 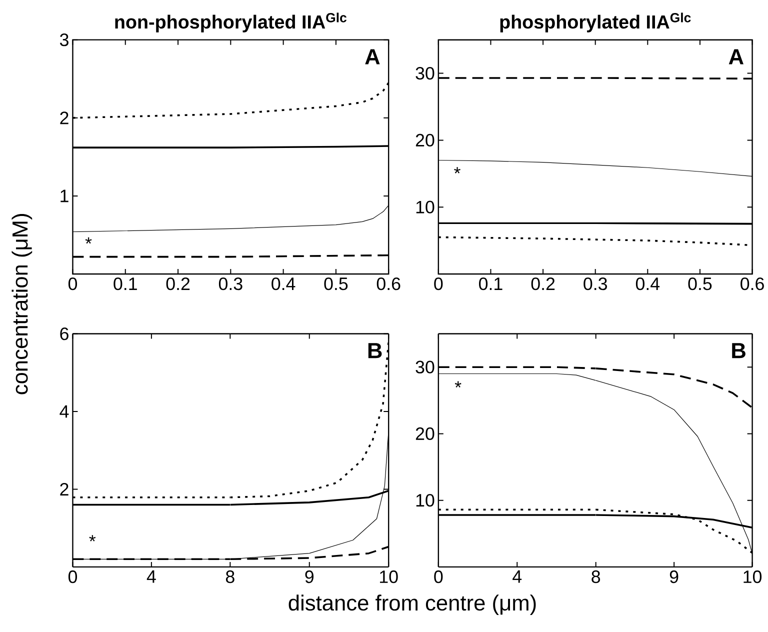 What do you see at coordinates (22, 304) in the screenshot?
I see `y-axis-title: concentration (μM)` at bounding box center [22, 304].